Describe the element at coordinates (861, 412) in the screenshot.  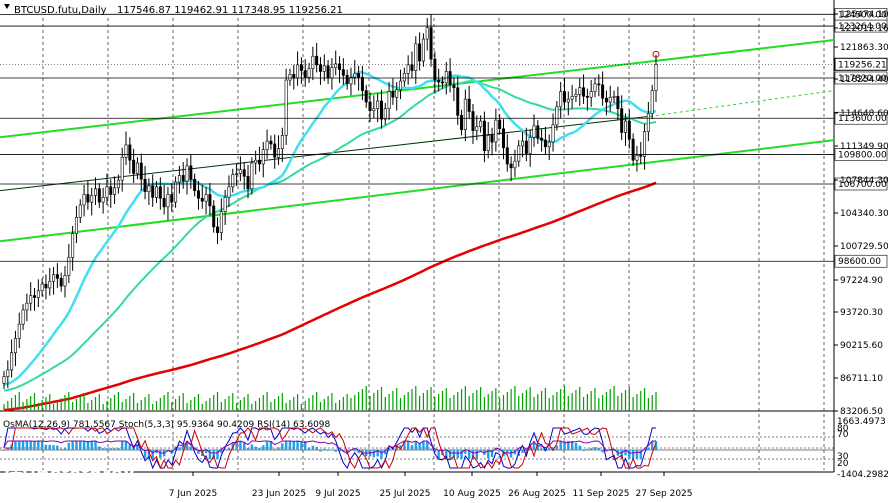
I see `y-tick-label: 83206.50` at that location.